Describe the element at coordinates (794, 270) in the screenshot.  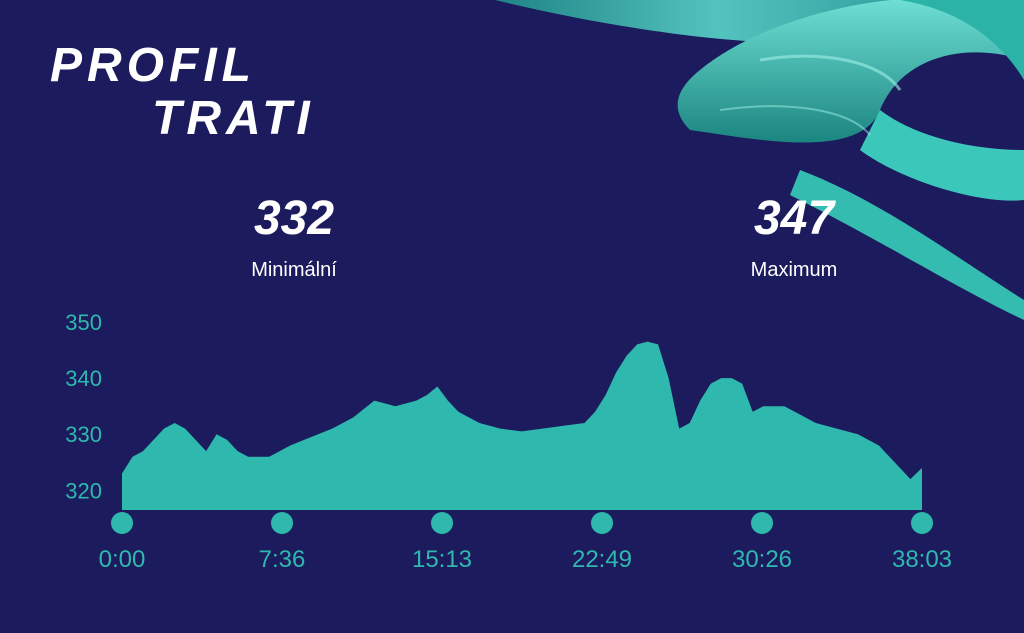
I see `max-label: Maximum` at that location.